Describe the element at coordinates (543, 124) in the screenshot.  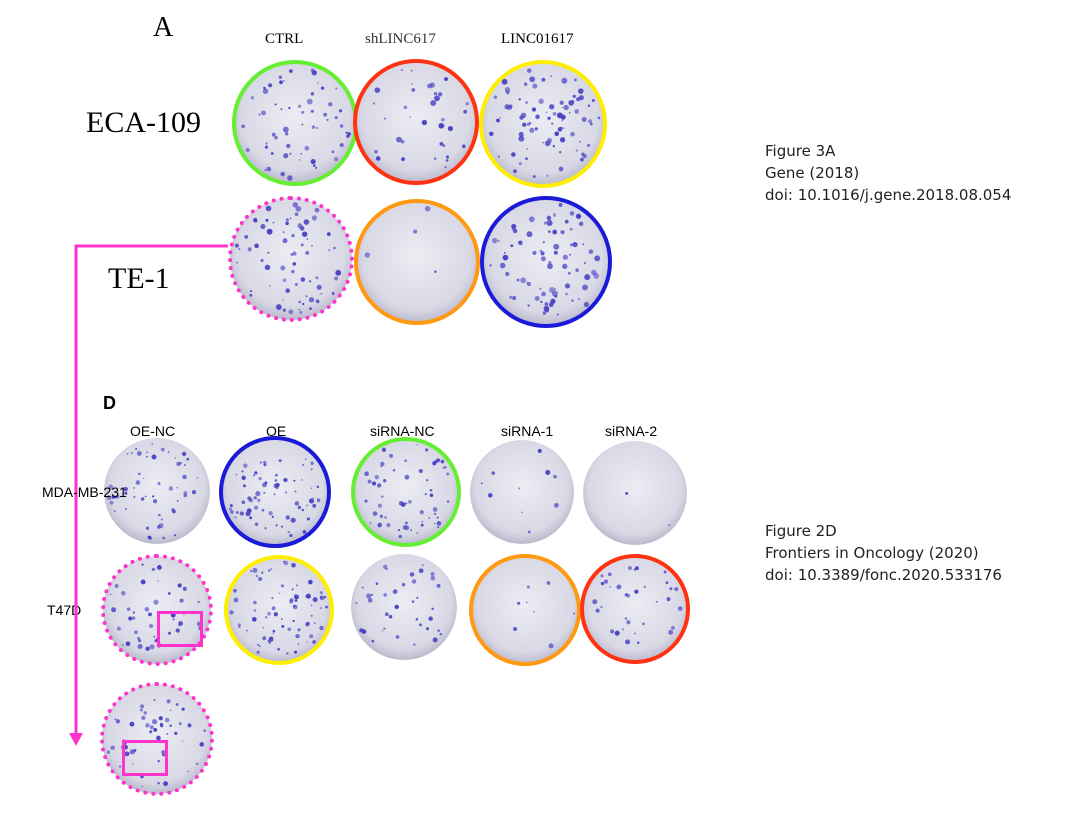
I see `plate-eca109-linc01617` at that location.